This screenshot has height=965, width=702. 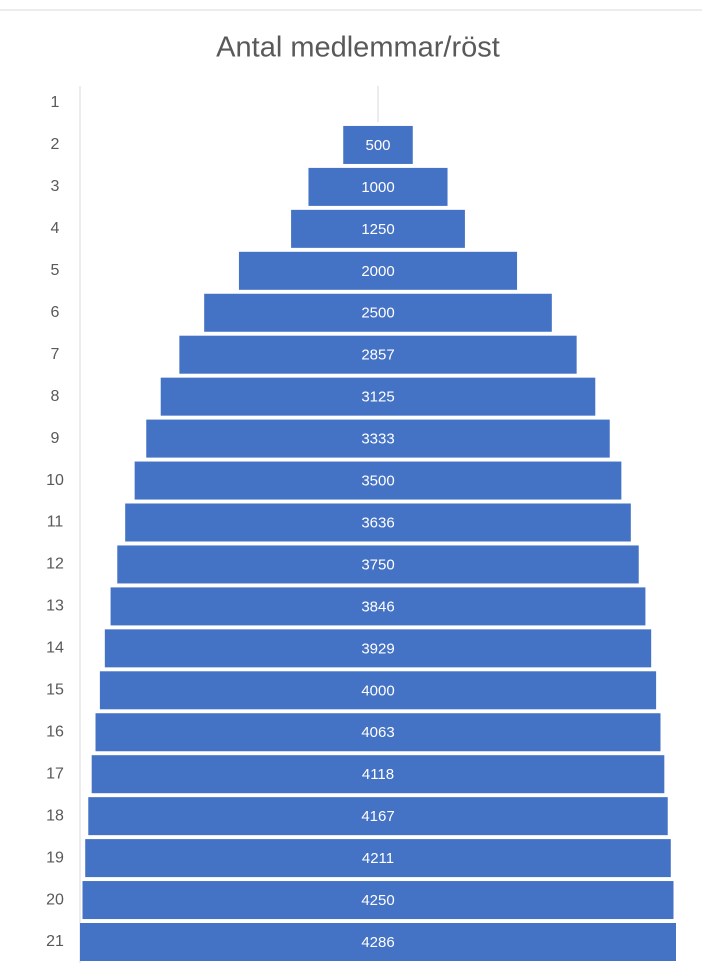 I want to click on value-label: 4250, so click(x=377, y=900).